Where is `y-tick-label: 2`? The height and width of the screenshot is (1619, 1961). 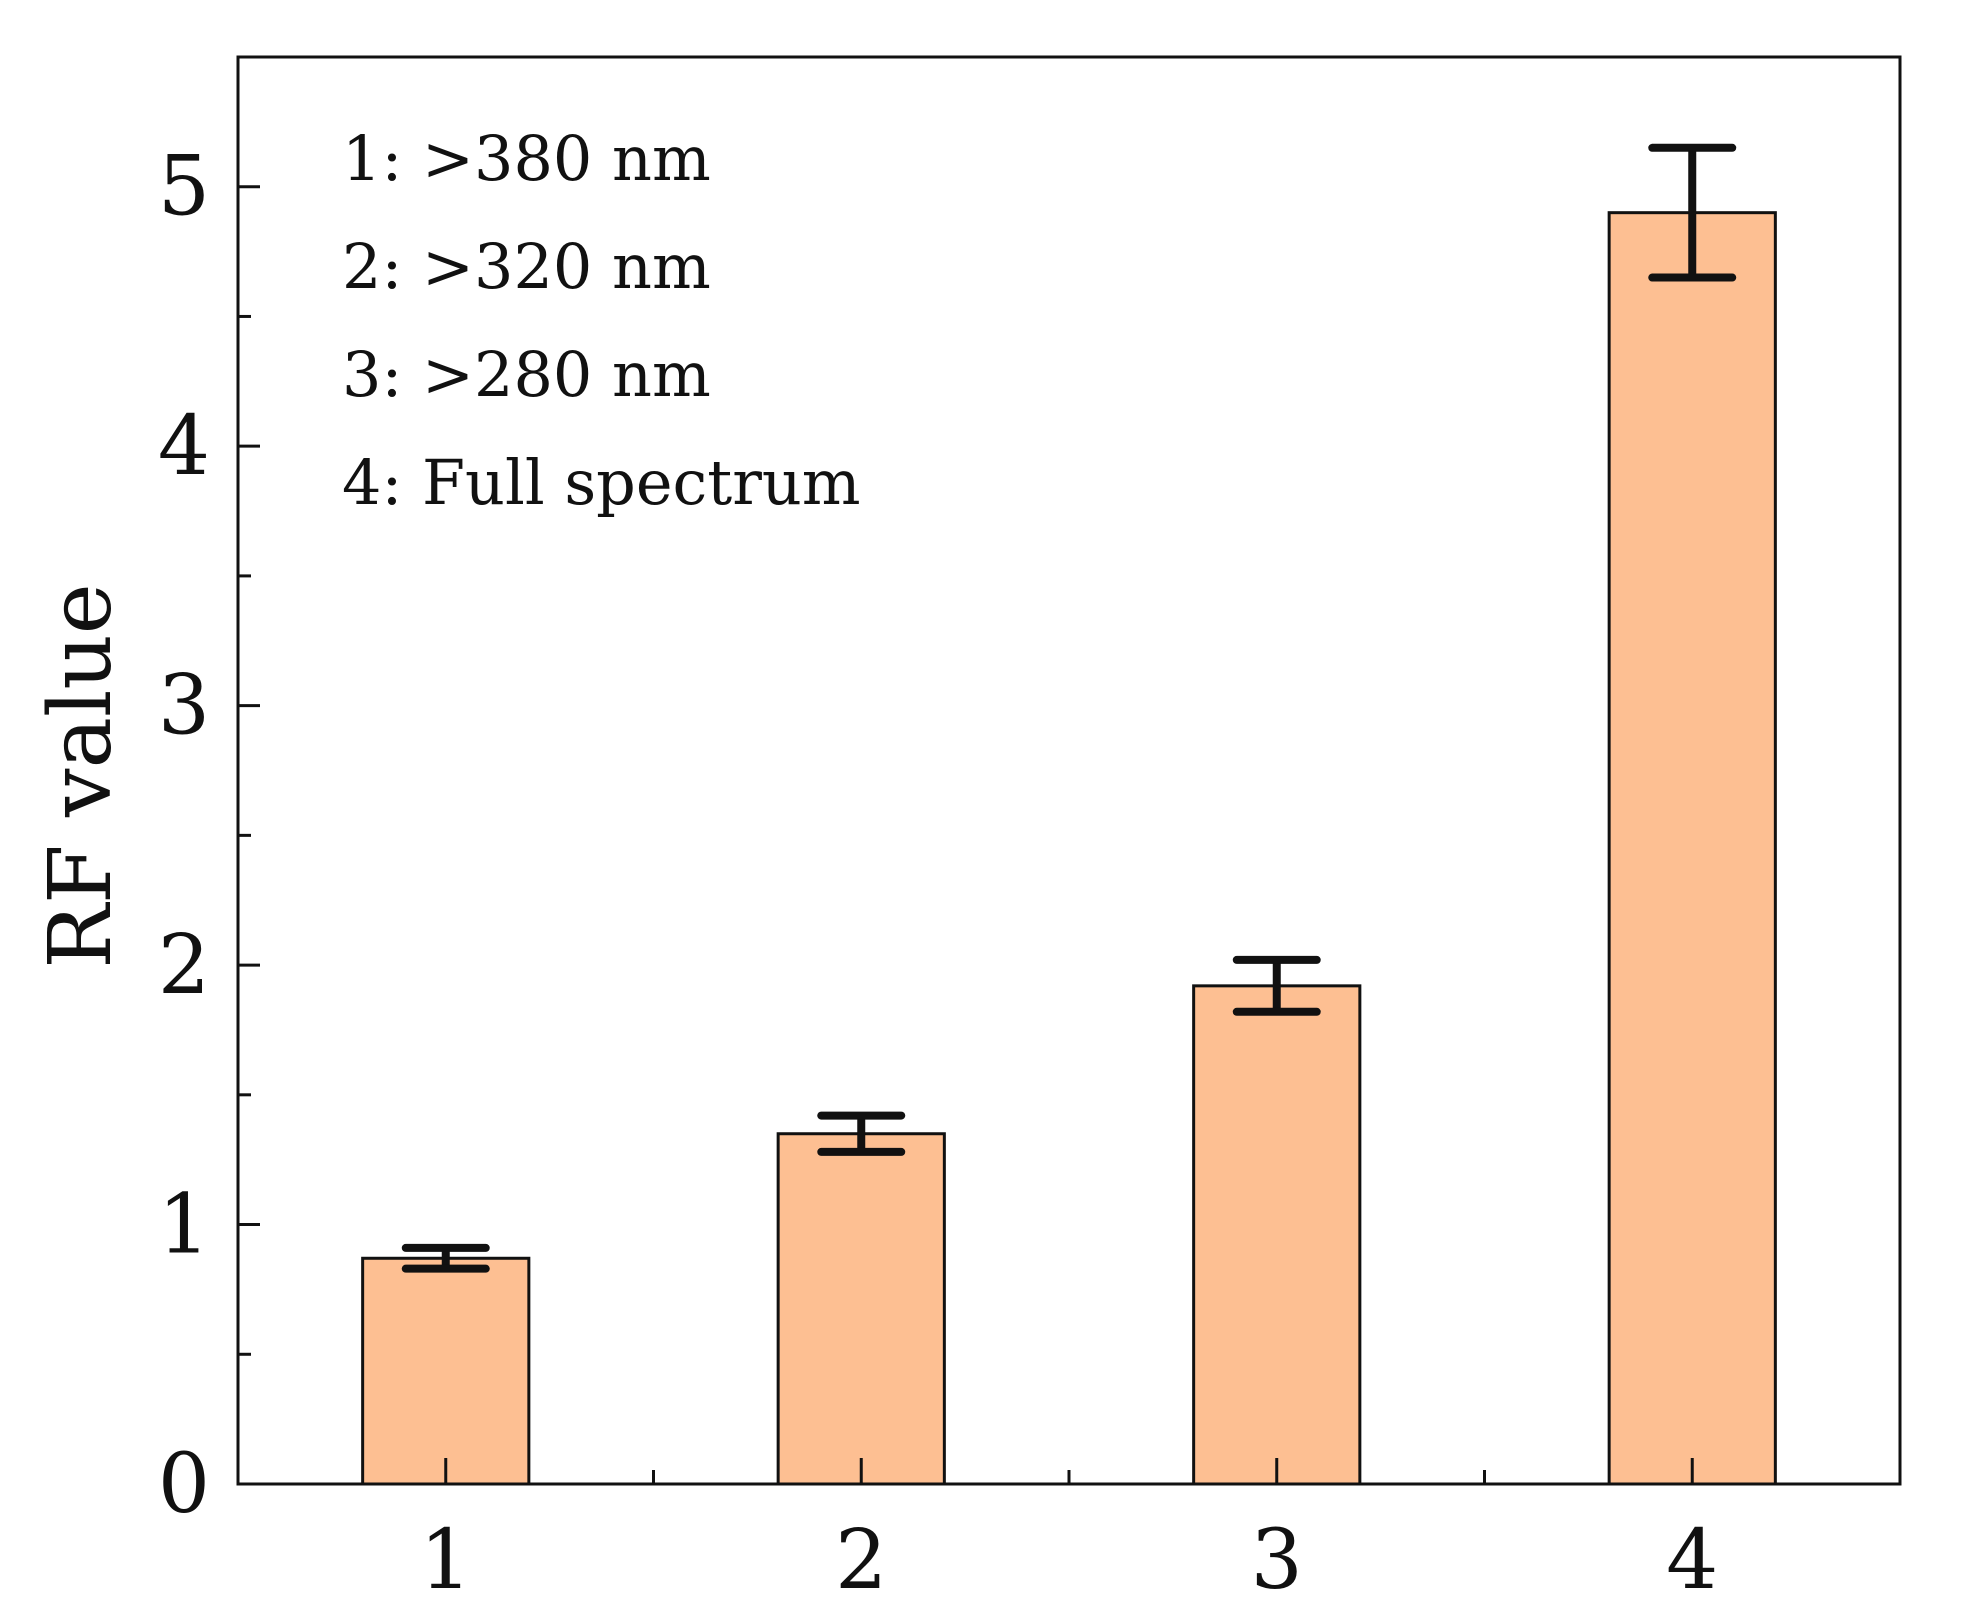 y-tick-label: 2 is located at coordinates (184, 965).